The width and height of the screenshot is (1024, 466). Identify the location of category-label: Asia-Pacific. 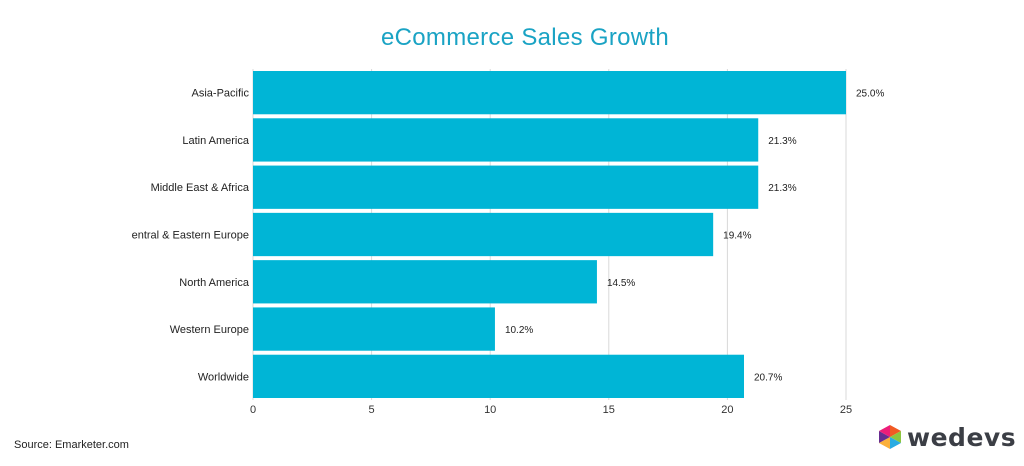
(221, 94).